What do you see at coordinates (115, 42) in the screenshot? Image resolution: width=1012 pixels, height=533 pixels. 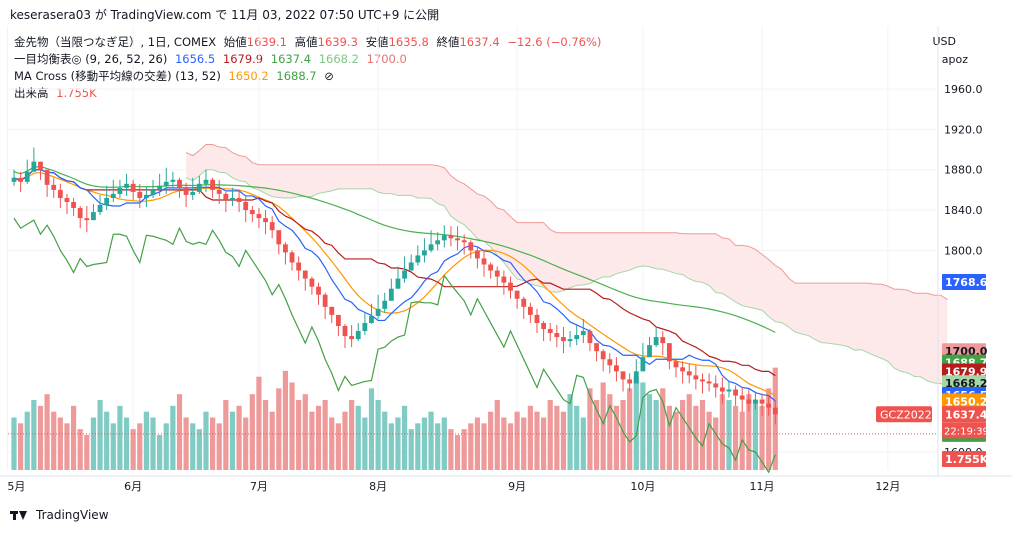 I see `symbol-name: 金先物（当限つなぎ足）, 1日, COMEX` at bounding box center [115, 42].